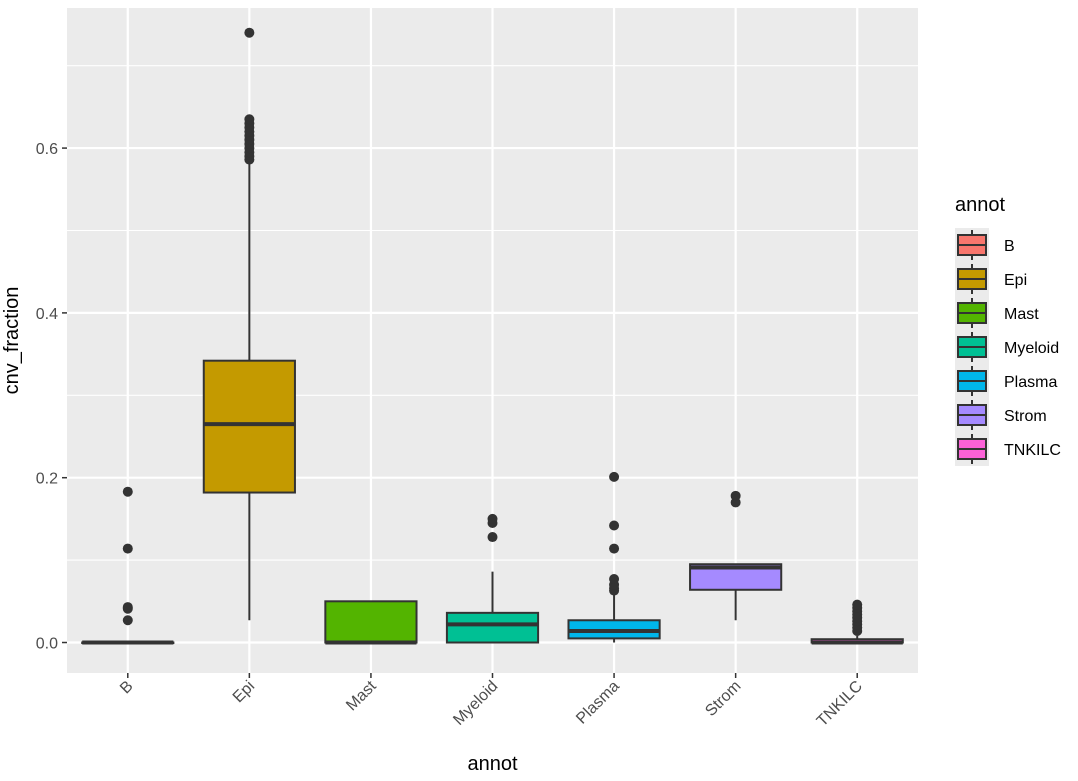 The width and height of the screenshot is (1078, 781). Describe the element at coordinates (492, 578) in the screenshot. I see `box-myeloid` at that location.